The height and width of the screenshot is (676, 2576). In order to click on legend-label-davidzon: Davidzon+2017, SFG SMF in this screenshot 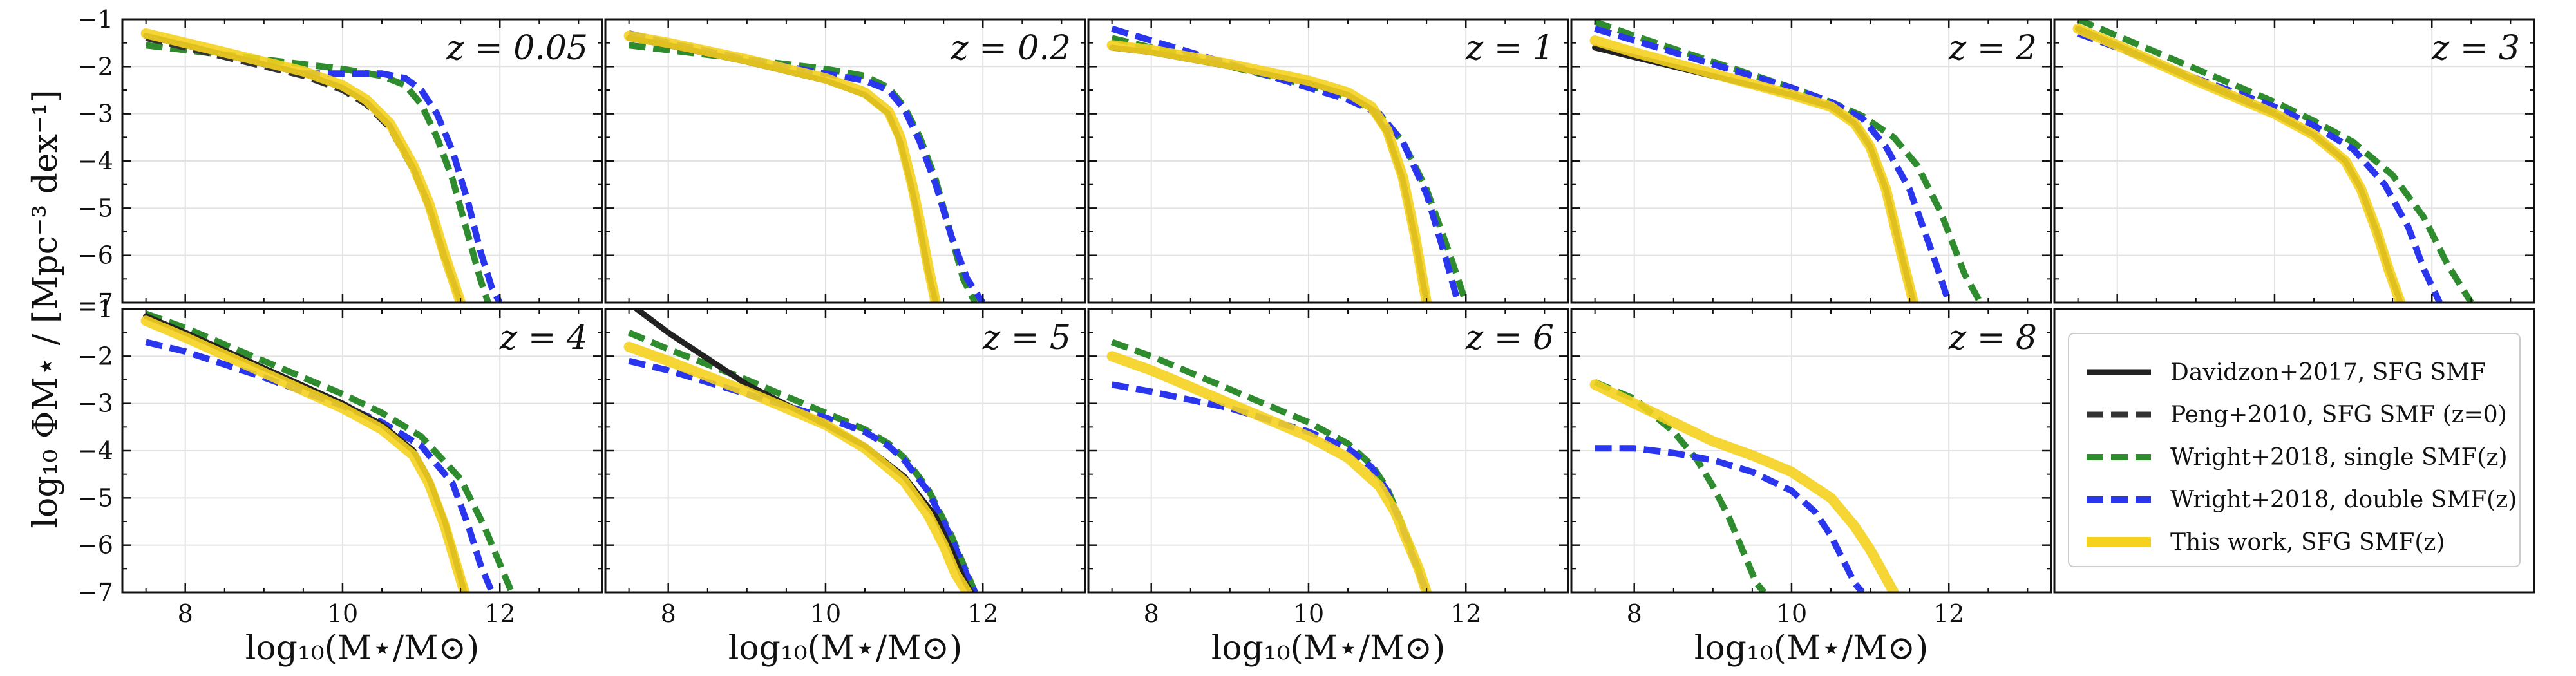, I will do `click(2328, 372)`.